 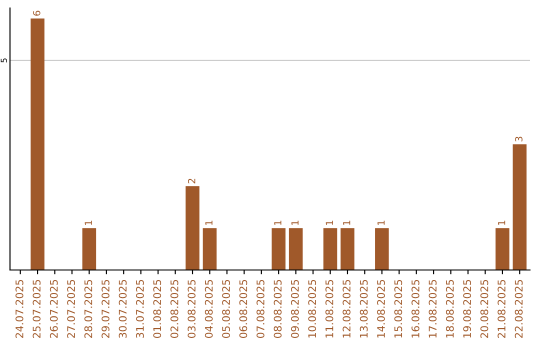 I want to click on x-tick-label: 27.07.2025, so click(x=71, y=309).